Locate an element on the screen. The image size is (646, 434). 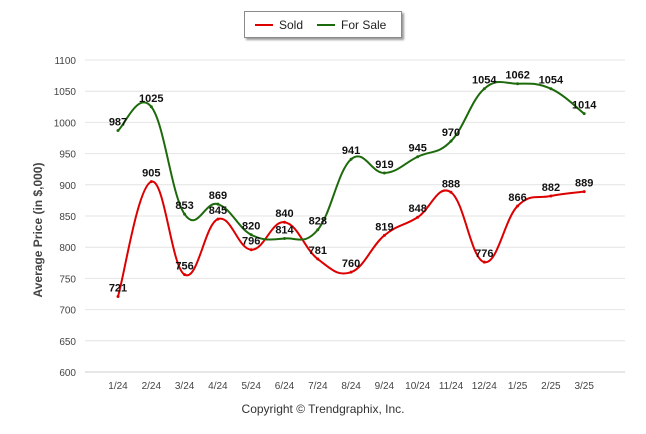
sold-data-label: 848 is located at coordinates (418, 209).